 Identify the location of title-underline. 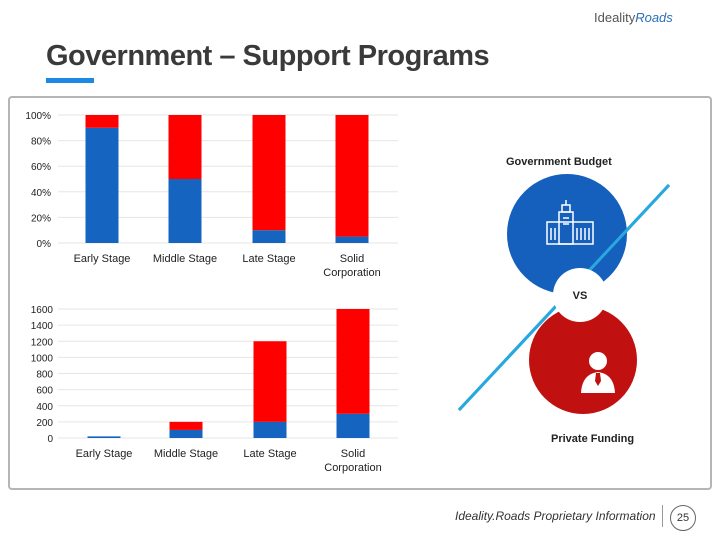
(70, 80).